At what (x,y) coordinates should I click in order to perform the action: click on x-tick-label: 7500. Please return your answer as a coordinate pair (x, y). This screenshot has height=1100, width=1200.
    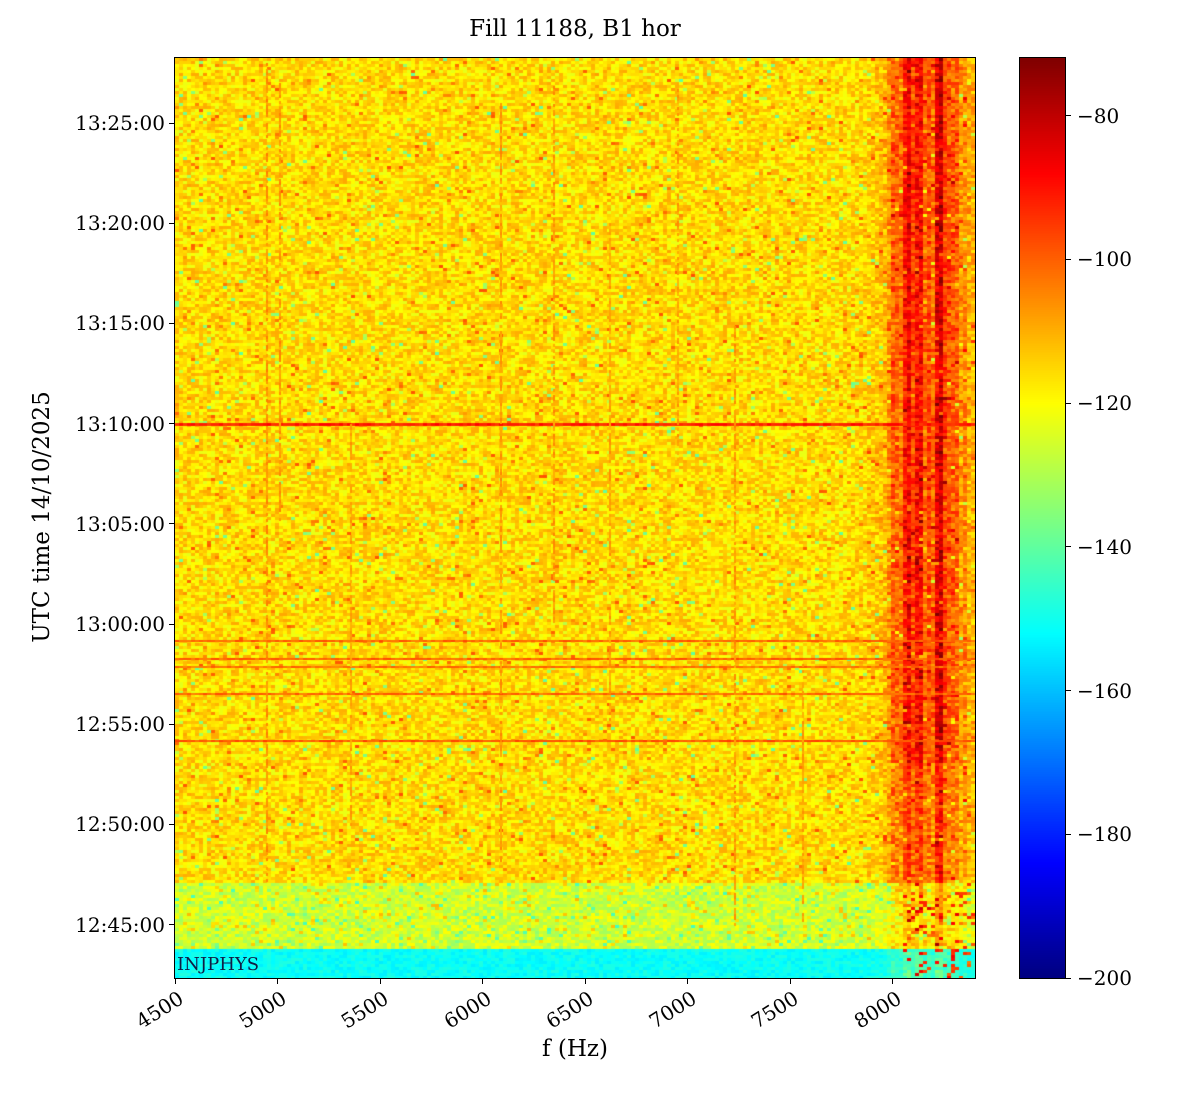
    Looking at the image, I should click on (775, 1010).